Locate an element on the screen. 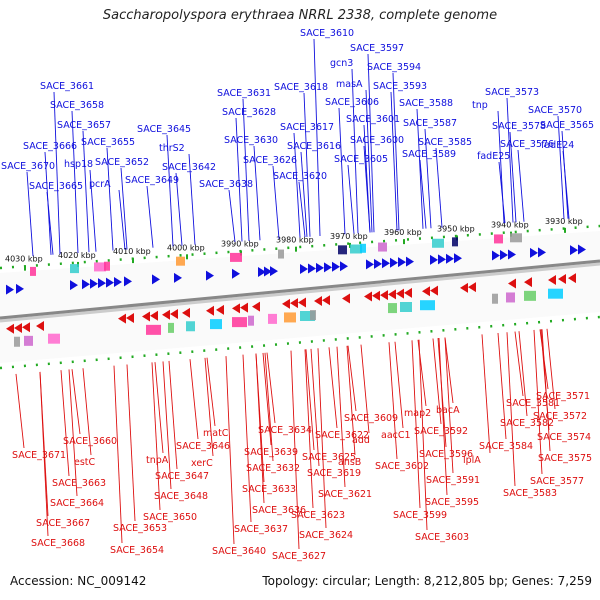  forward-gene-label-group: SACE_3618 is located at coordinates (301, 159).